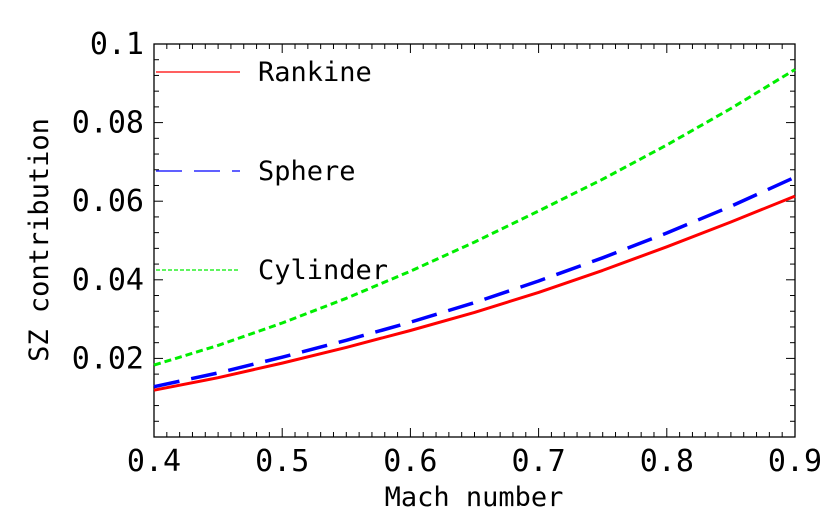 This screenshot has height=527, width=832. I want to click on x-tick-label: 0.4, so click(154, 461).